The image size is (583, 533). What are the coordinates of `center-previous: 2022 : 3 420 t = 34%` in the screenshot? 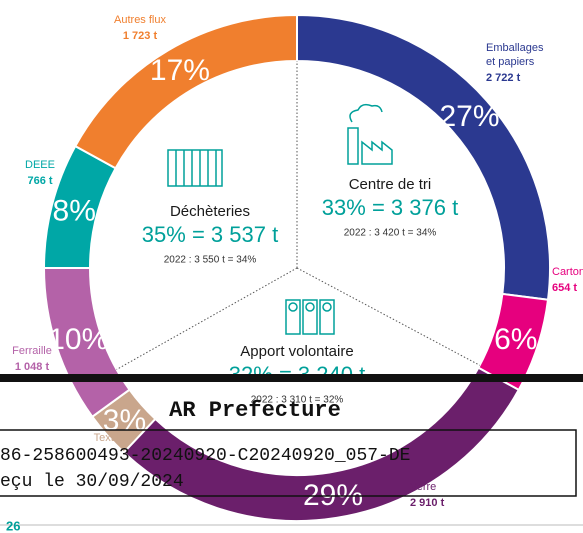 It's located at (390, 233).